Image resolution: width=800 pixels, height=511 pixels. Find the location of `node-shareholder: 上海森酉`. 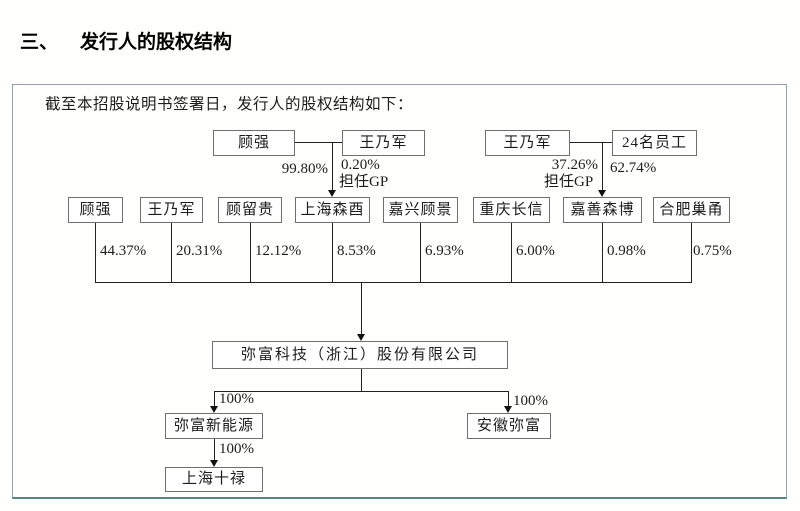

node-shareholder: 上海森酉 is located at coordinates (332, 210).